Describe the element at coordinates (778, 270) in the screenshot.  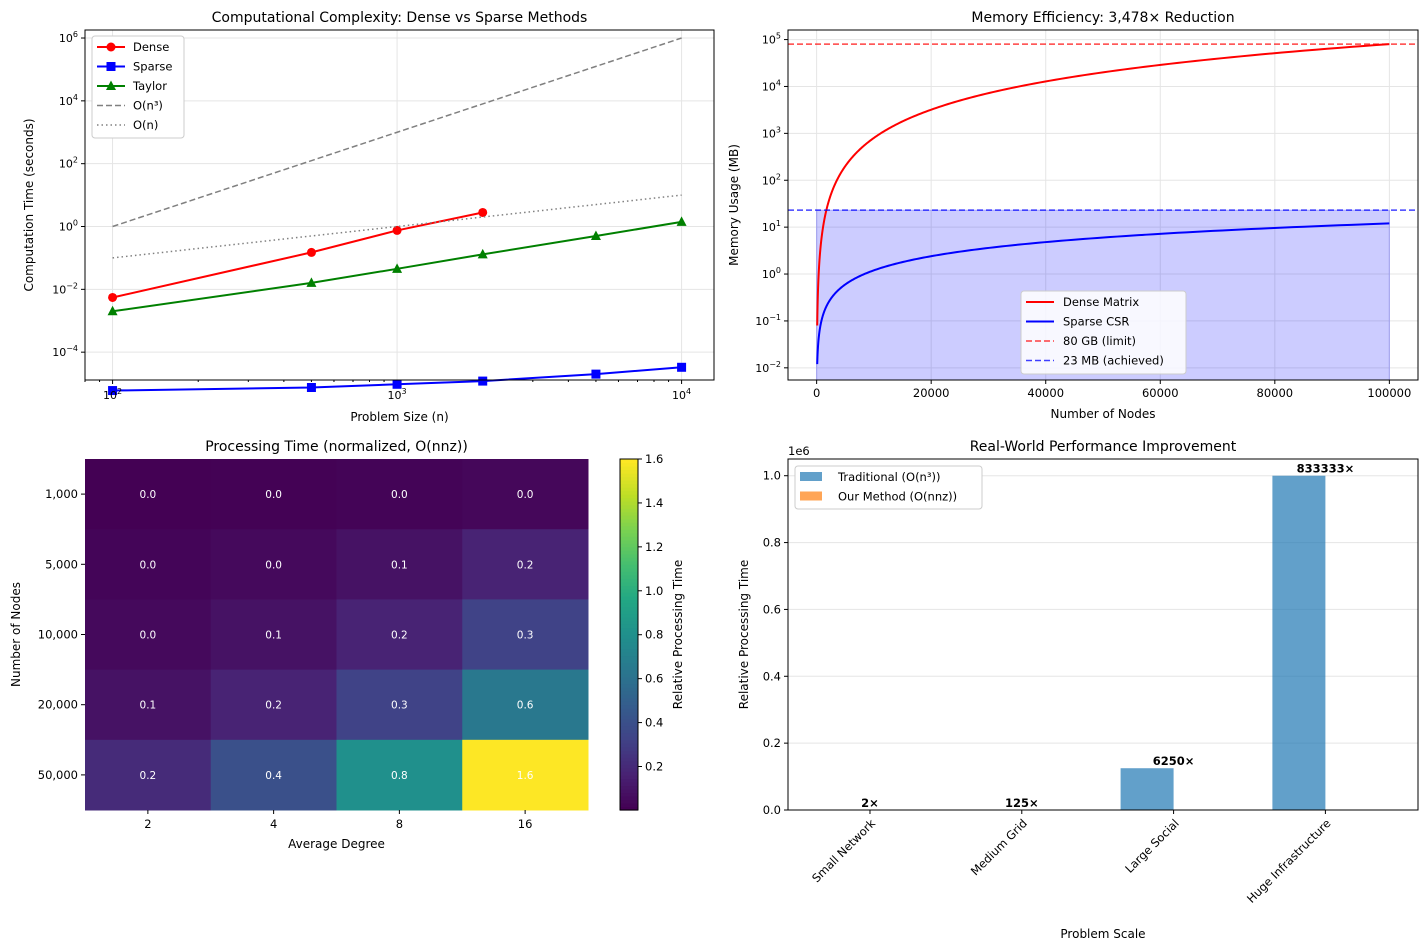
I see `y-tick-label-exp: 0` at that location.